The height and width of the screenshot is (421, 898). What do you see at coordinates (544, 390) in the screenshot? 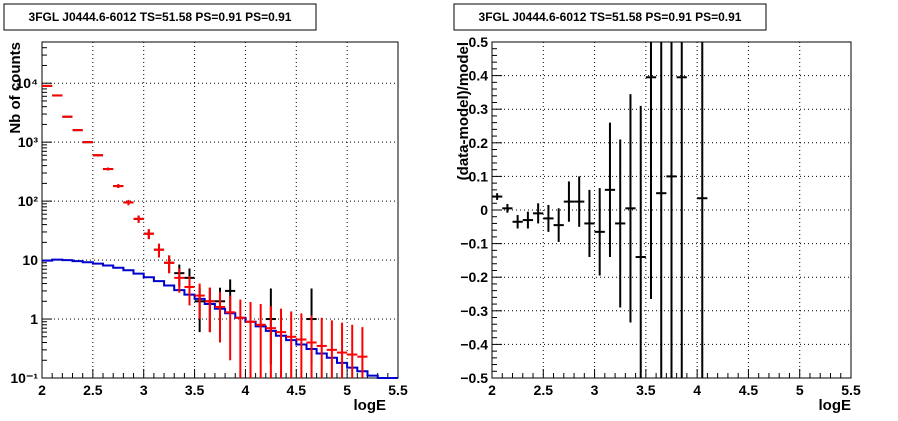
I see `residual-x-tick-label: 2.5` at bounding box center [544, 390].